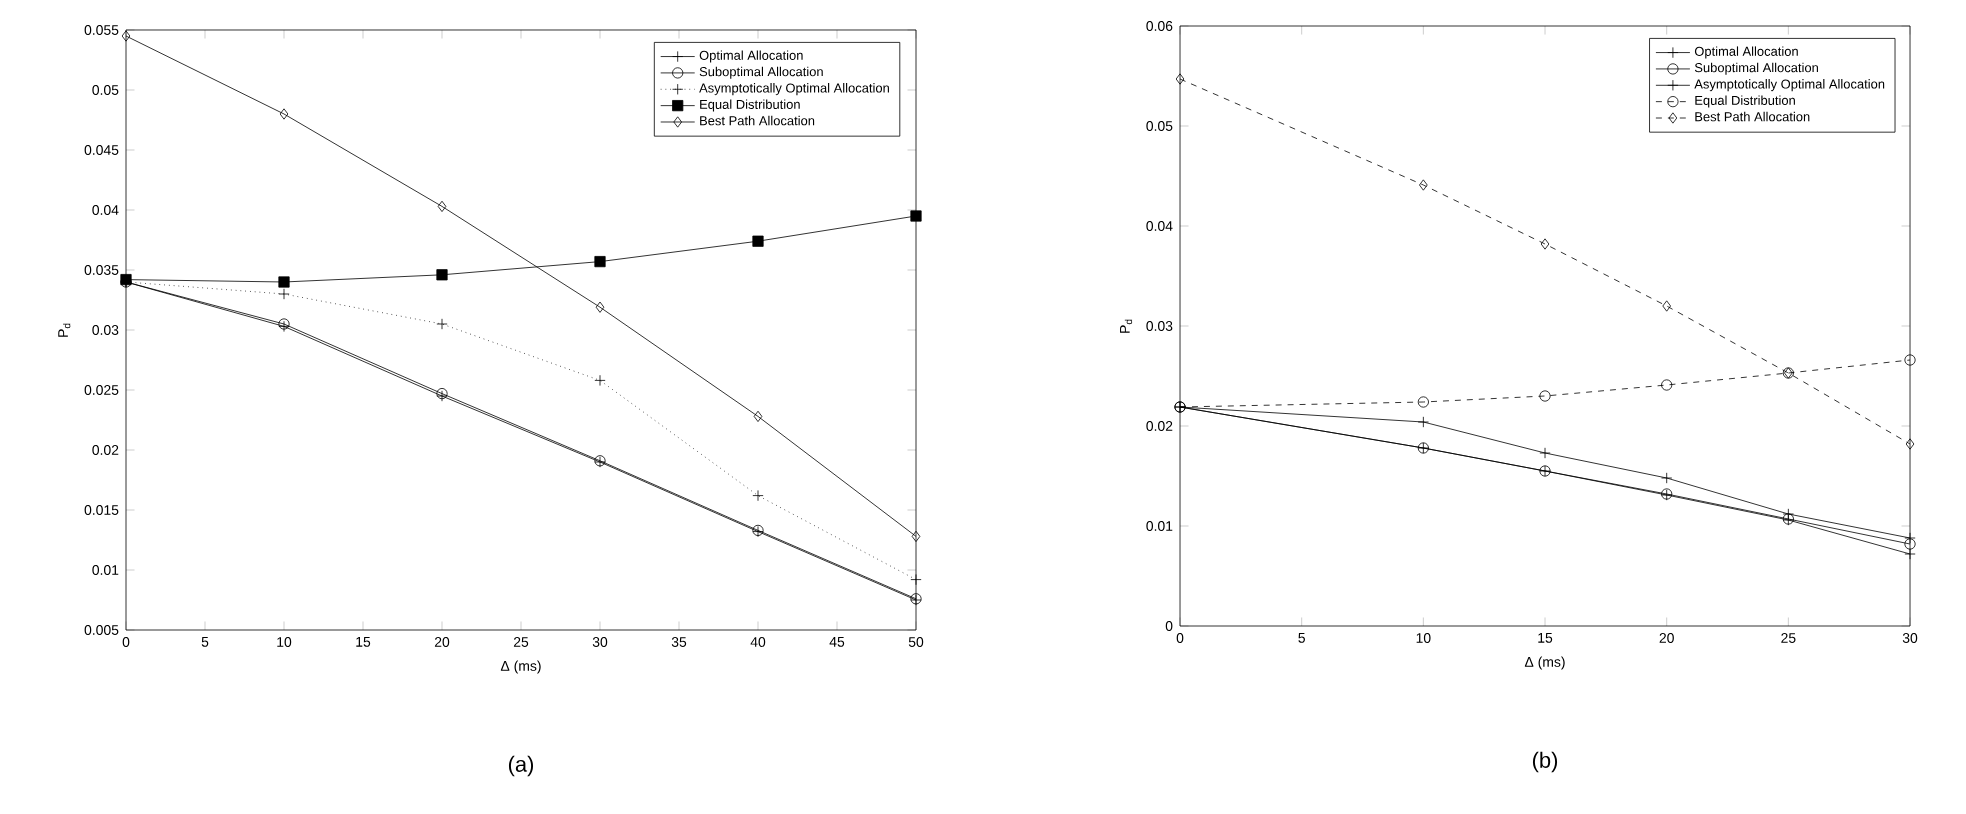 The height and width of the screenshot is (814, 1966). What do you see at coordinates (1545, 762) in the screenshot?
I see `text: (b)` at bounding box center [1545, 762].